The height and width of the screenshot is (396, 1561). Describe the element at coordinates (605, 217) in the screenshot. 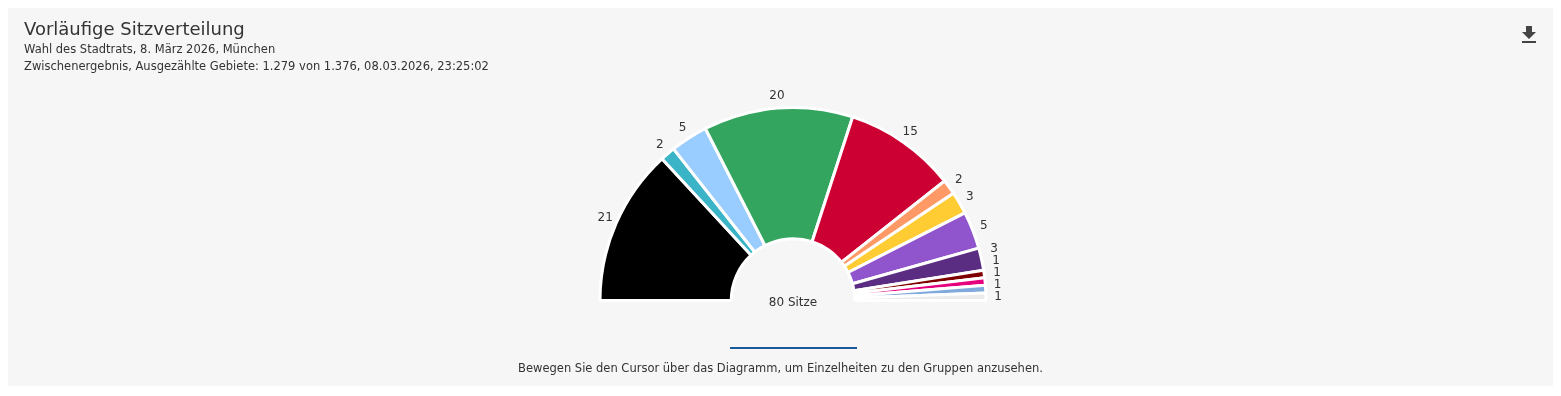

I see `data-label: 21` at that location.